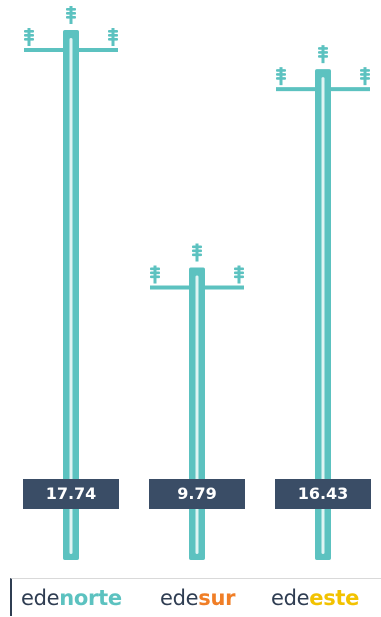 The height and width of the screenshot is (617, 381). I want to click on insulator-right-edesur-stem, so click(239, 274).